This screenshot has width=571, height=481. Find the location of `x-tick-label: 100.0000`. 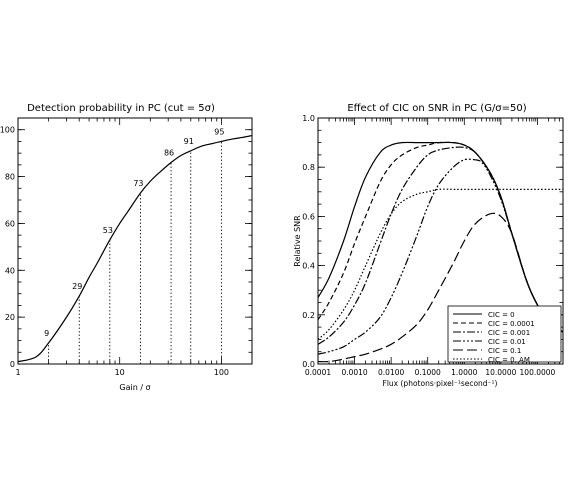

x-tick-label: 100.0000 is located at coordinates (538, 372).